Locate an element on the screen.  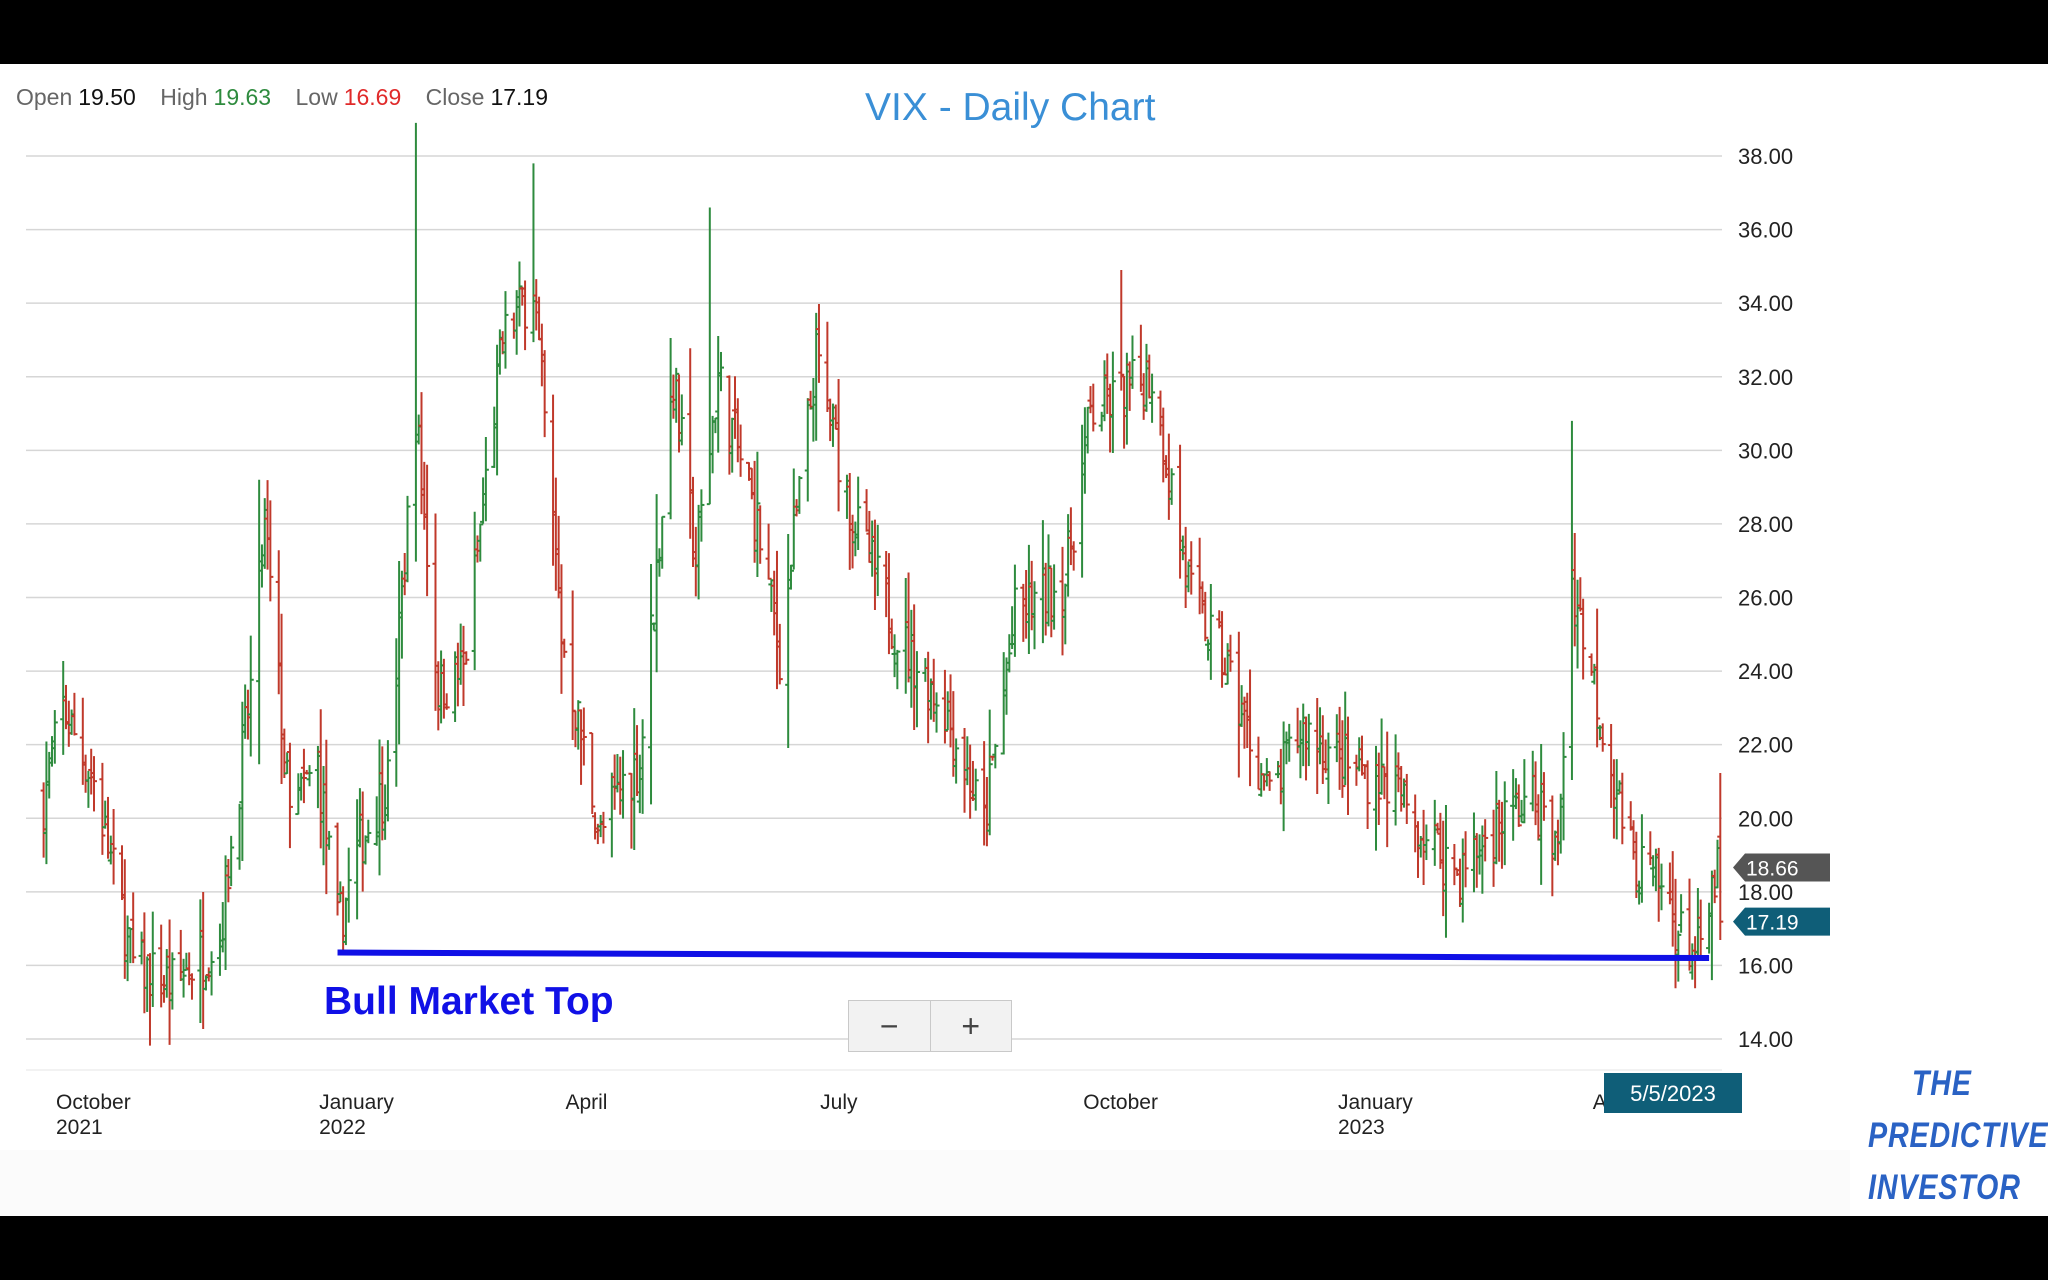
bull-market-top-line is located at coordinates (1023, 955).